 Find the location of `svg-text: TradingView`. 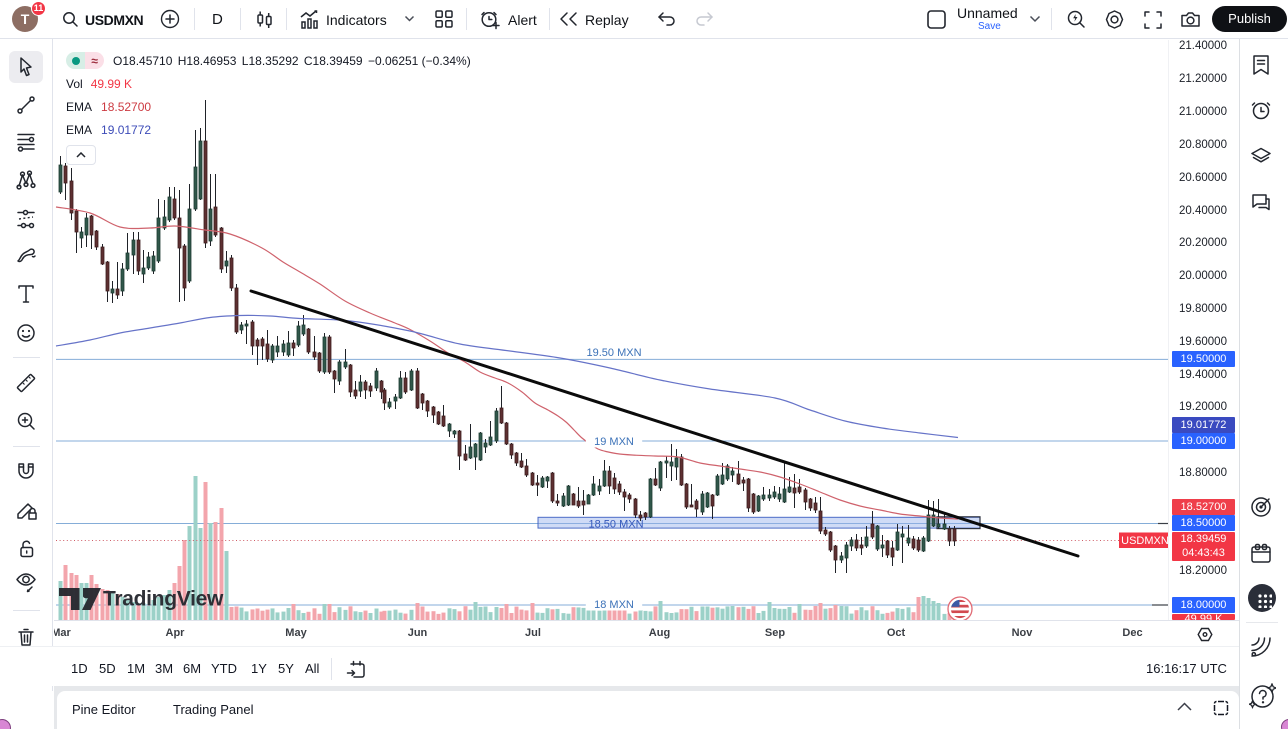

svg-text: TradingView is located at coordinates (163, 599).